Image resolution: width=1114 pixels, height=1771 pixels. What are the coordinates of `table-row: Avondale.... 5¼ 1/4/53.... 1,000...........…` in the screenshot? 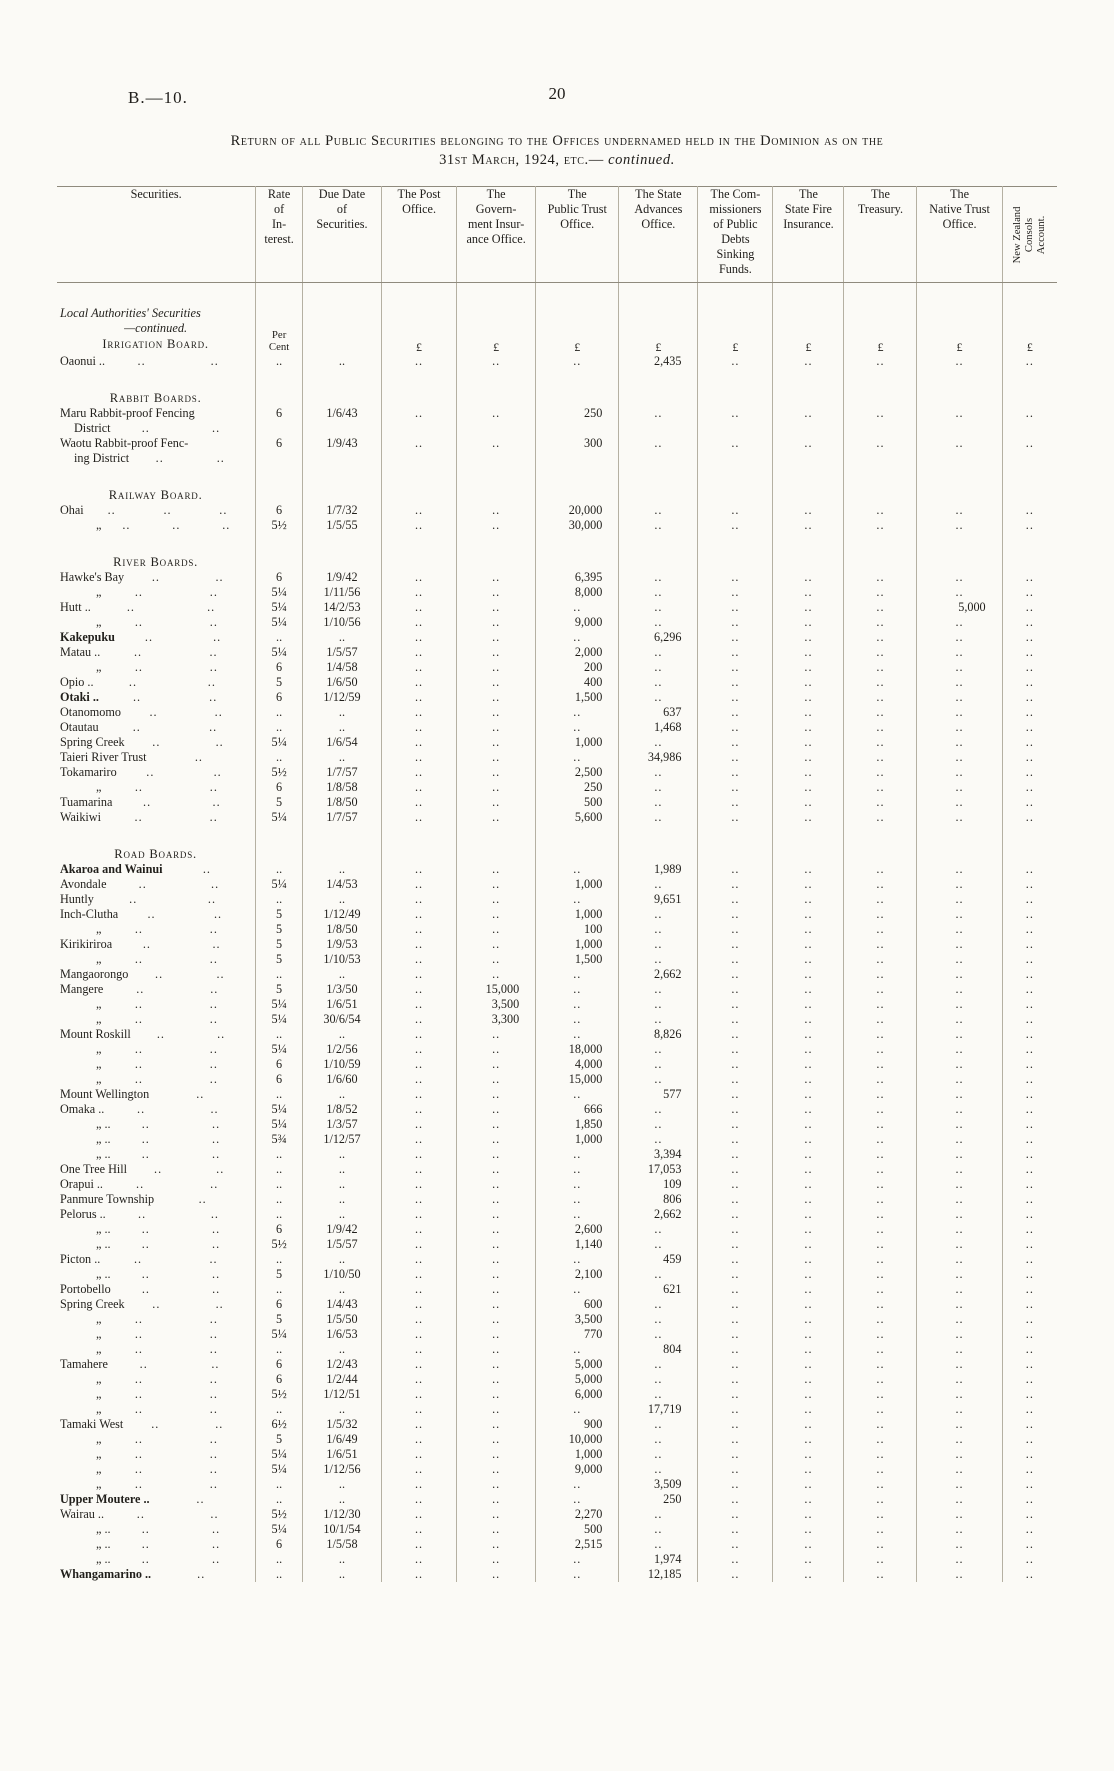 It's located at (557, 884).